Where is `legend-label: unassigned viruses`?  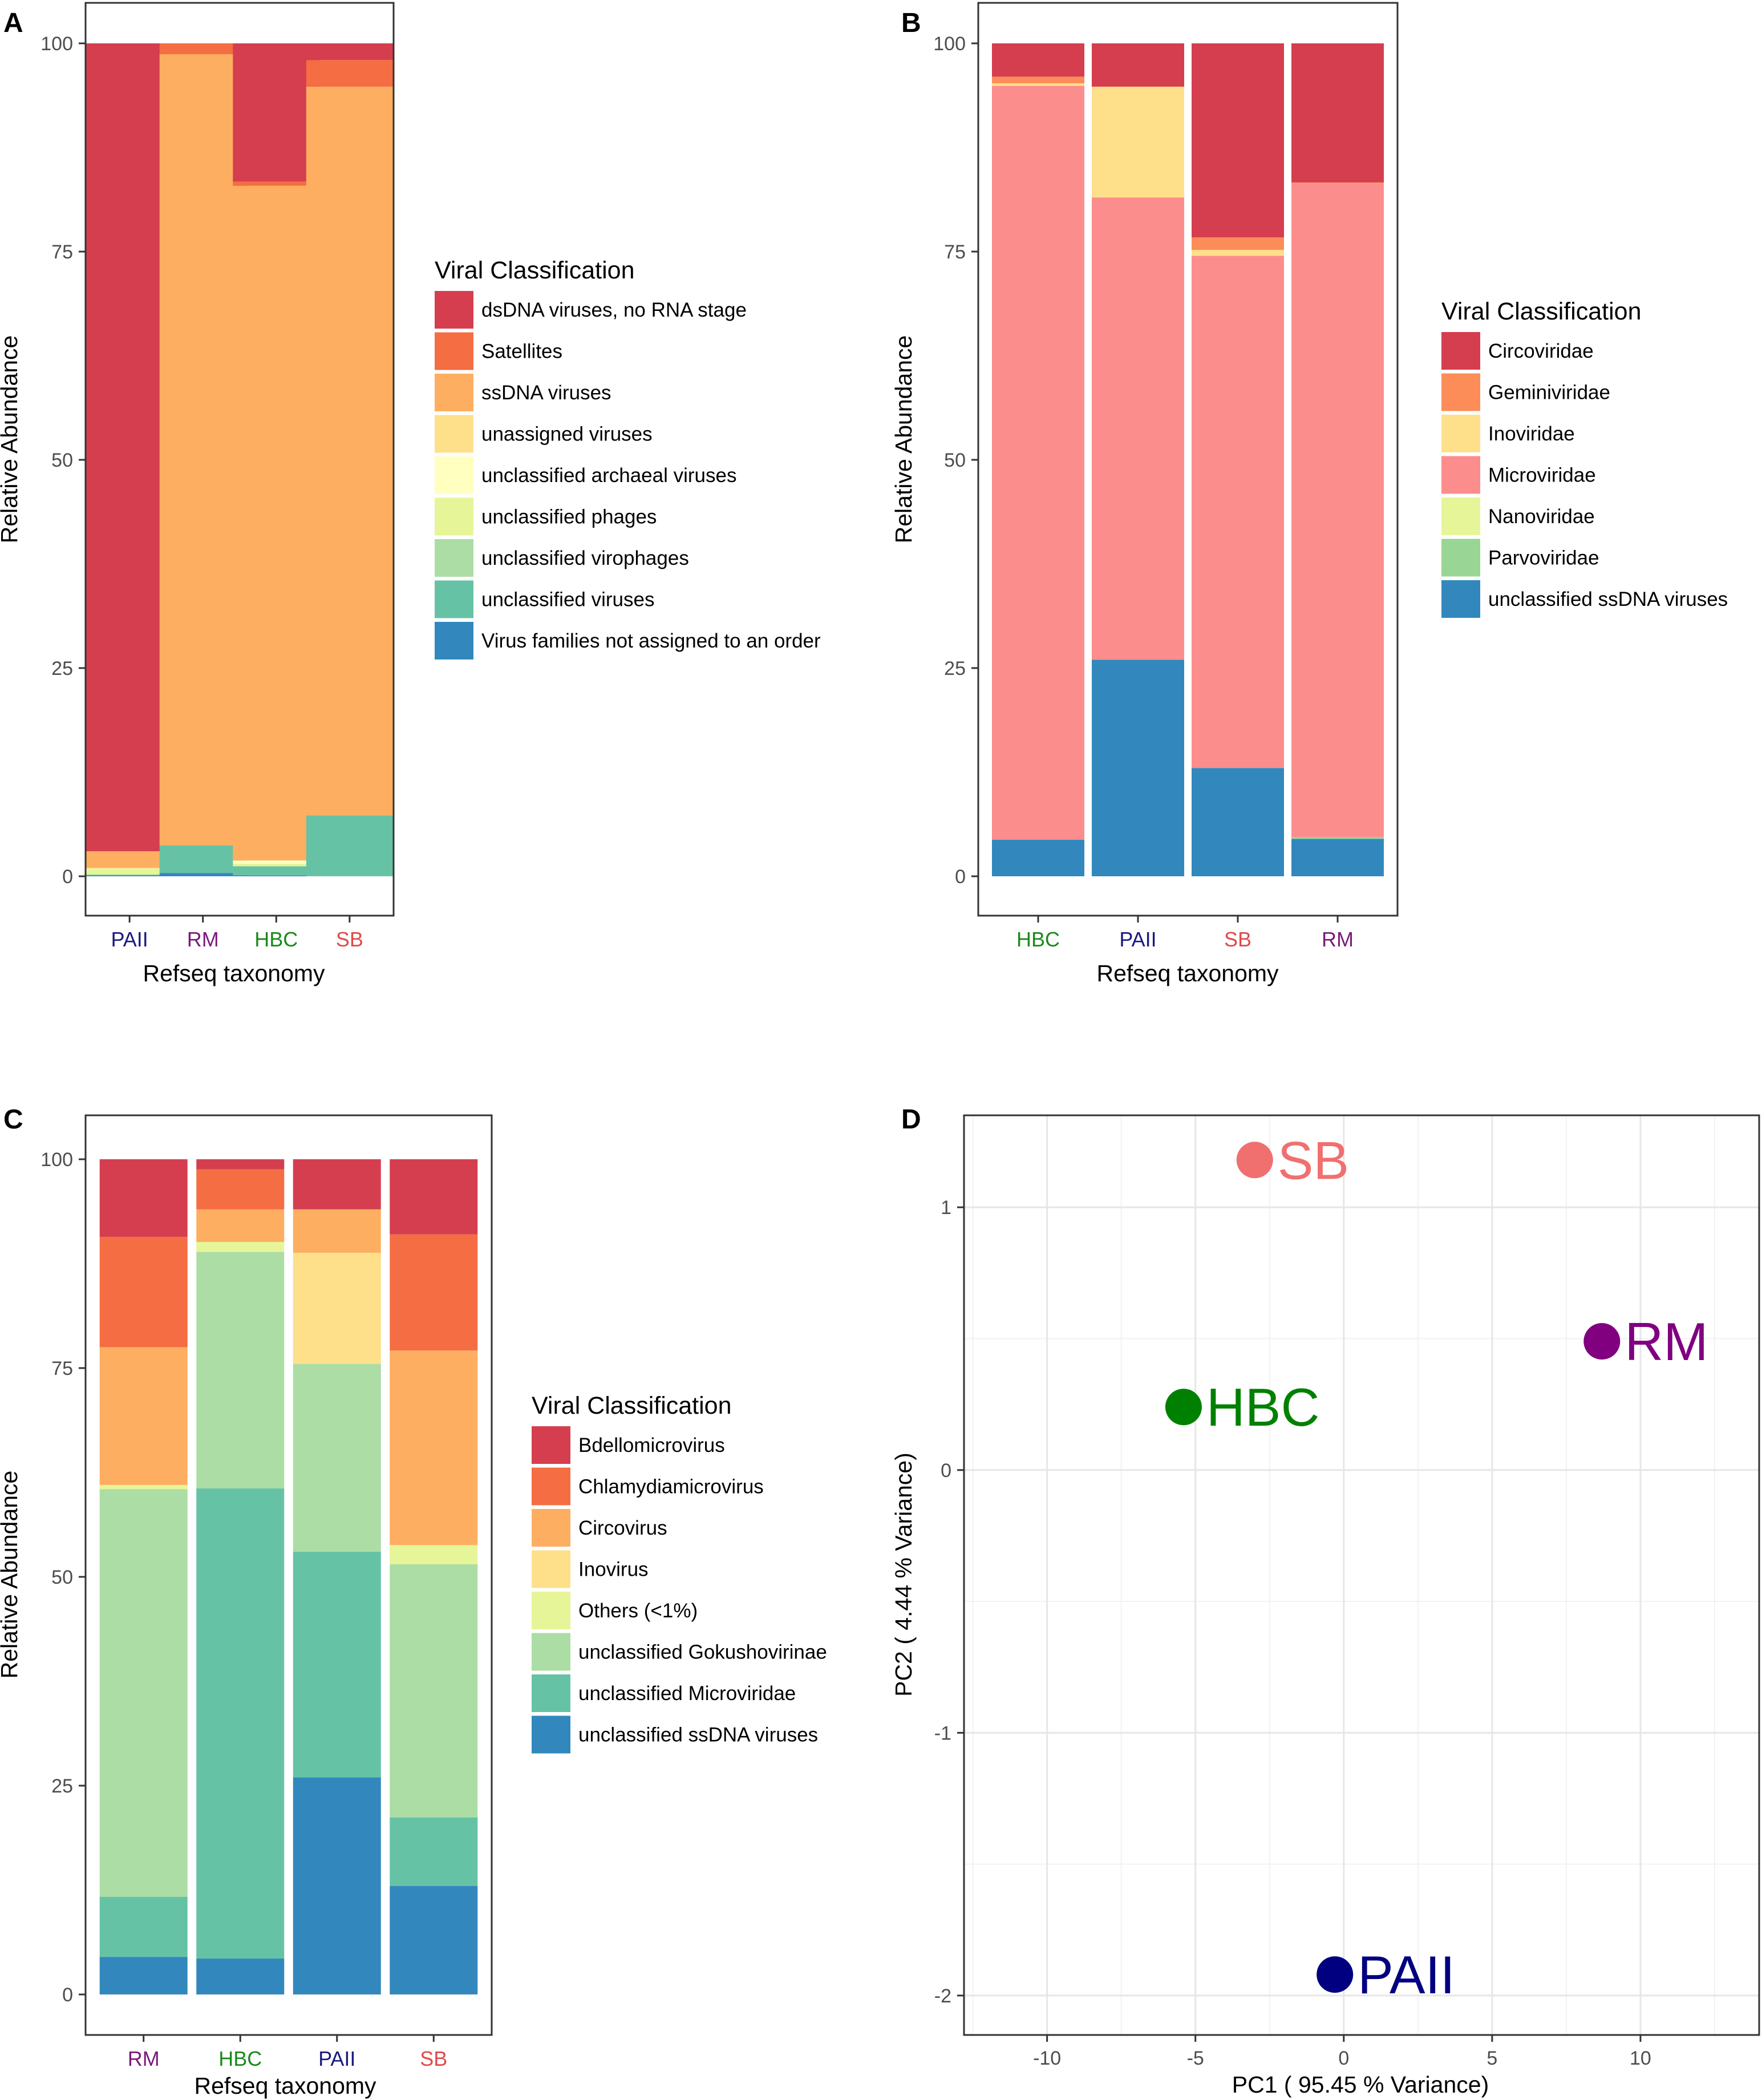 legend-label: unassigned viruses is located at coordinates (567, 434).